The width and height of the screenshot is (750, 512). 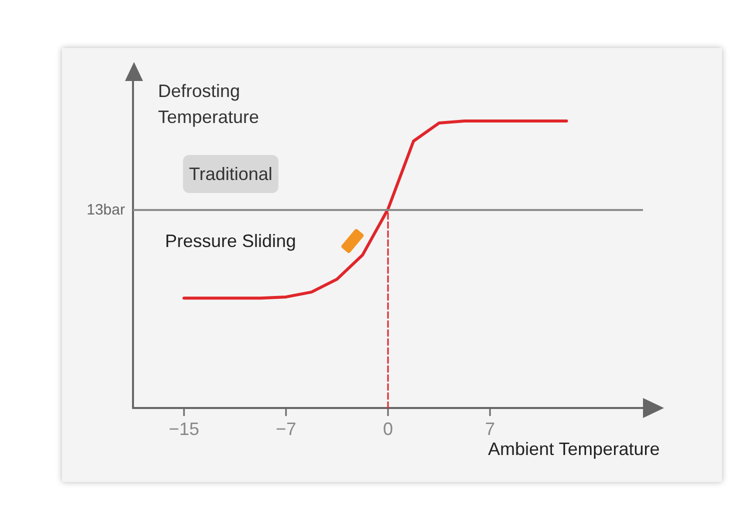 What do you see at coordinates (490, 429) in the screenshot?
I see `x-tick-label: 7` at bounding box center [490, 429].